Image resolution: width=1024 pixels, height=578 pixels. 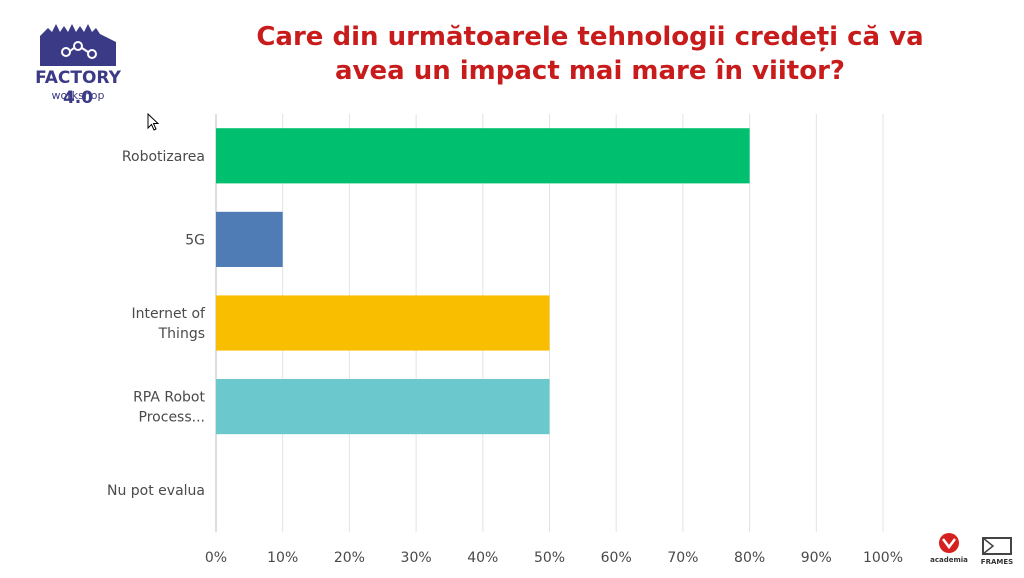 I want to click on category-label: Robotizarea, so click(x=163, y=157).